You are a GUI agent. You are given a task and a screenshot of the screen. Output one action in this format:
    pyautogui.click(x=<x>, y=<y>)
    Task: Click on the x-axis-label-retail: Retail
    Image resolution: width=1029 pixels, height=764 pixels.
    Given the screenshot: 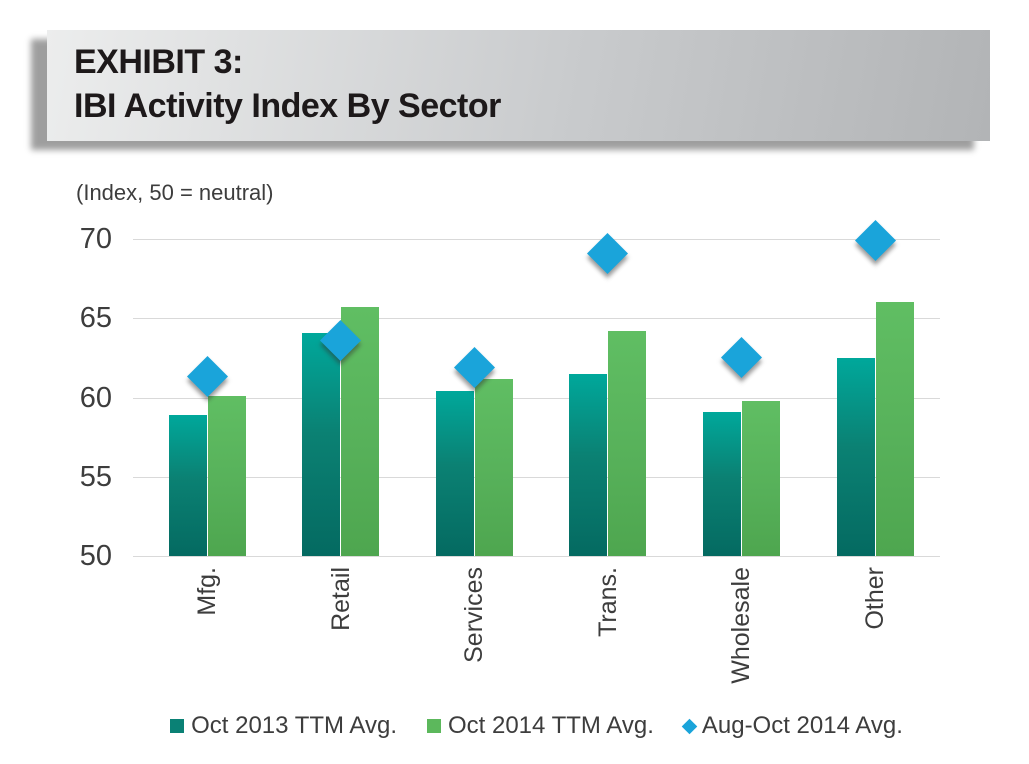 What is the action you would take?
    pyautogui.click(x=340, y=599)
    